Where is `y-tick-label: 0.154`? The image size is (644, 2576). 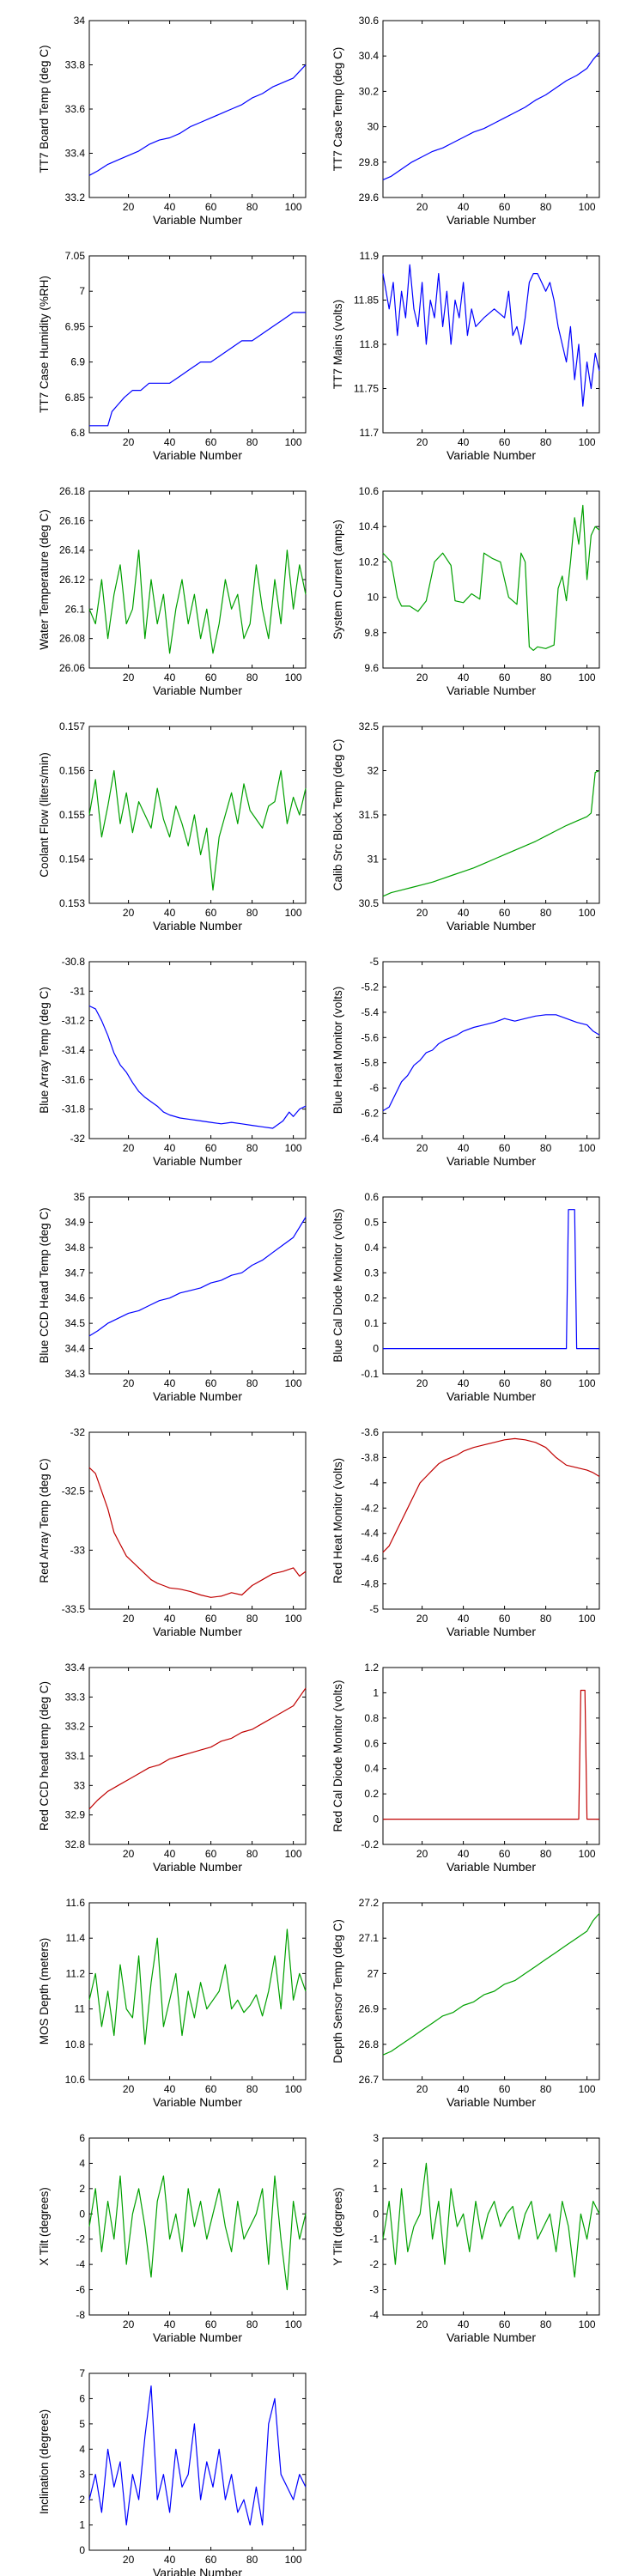 y-tick-label: 0.154 is located at coordinates (72, 860).